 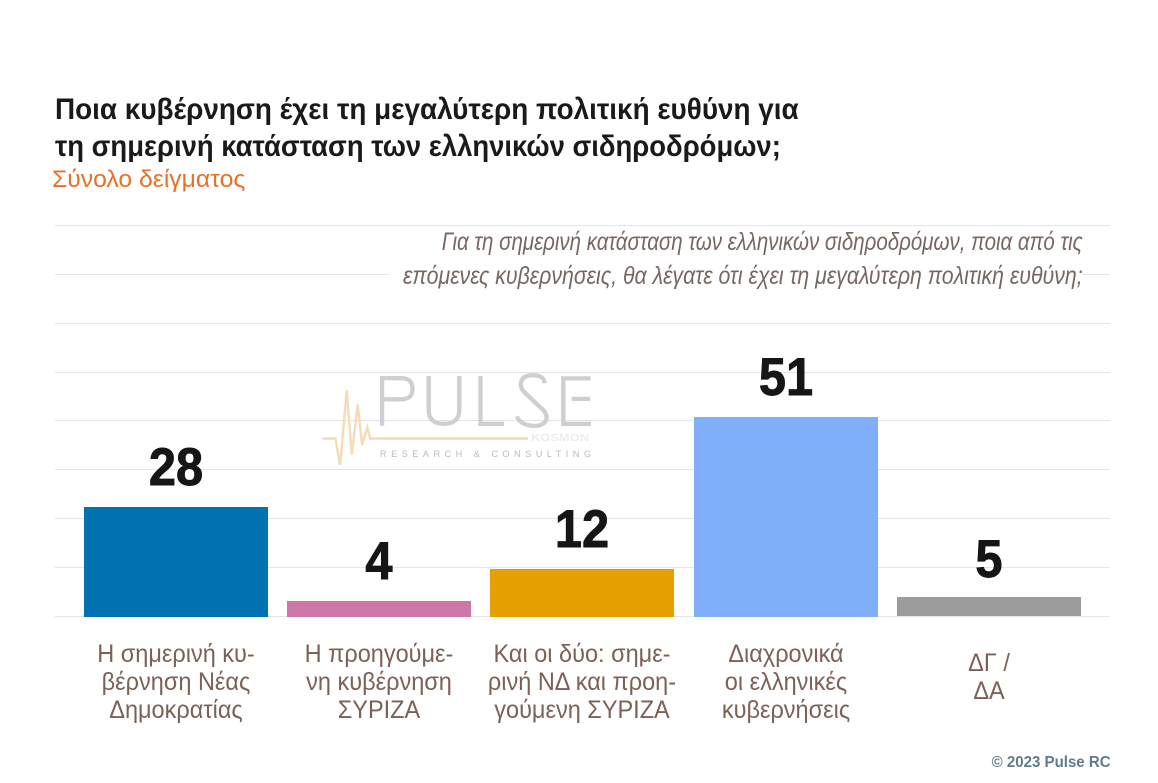 I want to click on svg-text: RESEARCH & CONSULTING, so click(x=485, y=454).